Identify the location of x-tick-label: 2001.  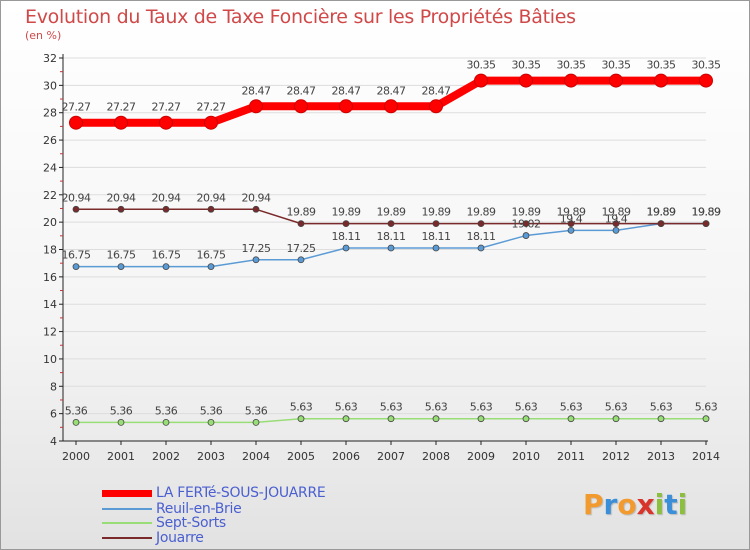
(121, 456).